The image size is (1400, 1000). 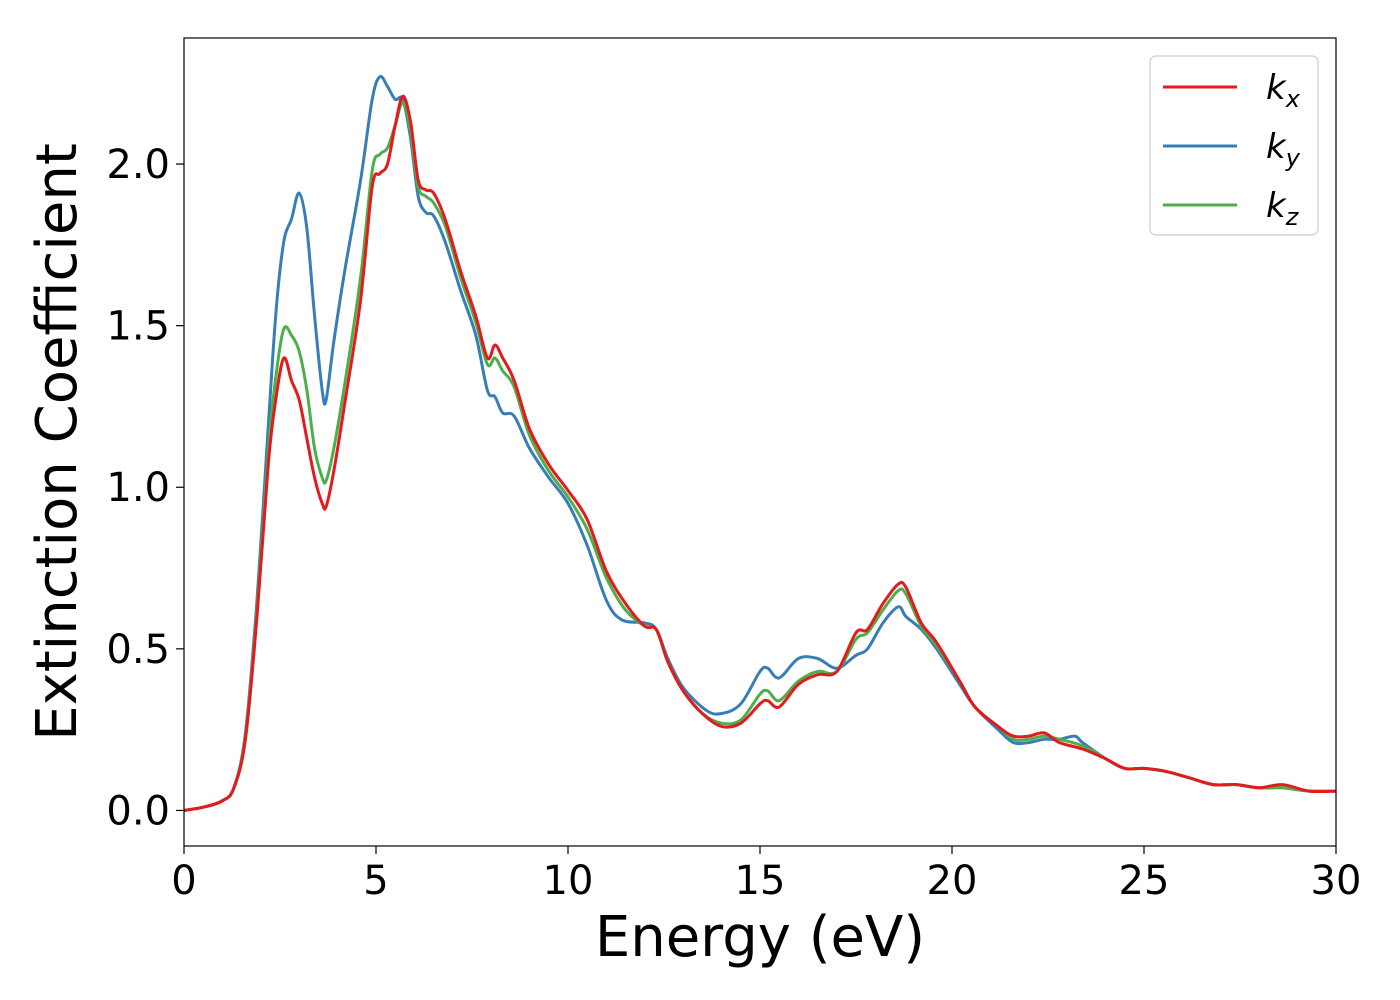 I want to click on y-axis: 0.0 0.5 1.0 1.5 2.0, so click(x=145, y=488).